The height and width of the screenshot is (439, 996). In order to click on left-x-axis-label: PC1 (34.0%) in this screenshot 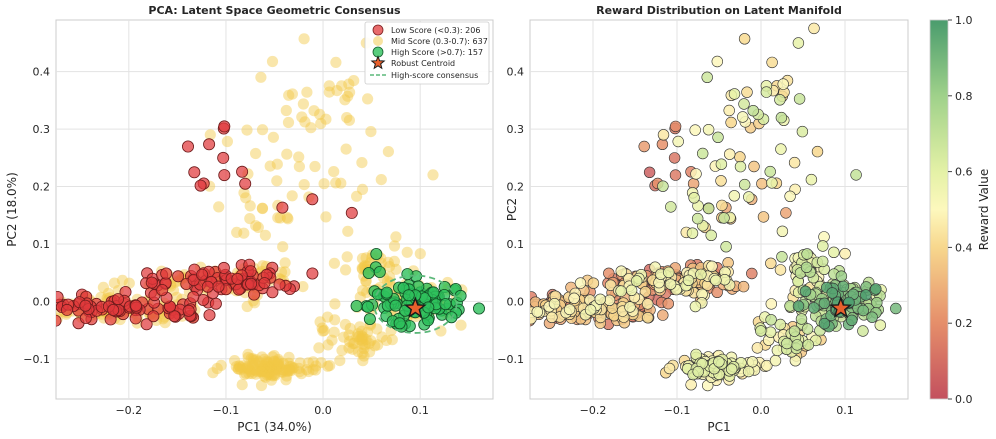, I will do `click(274, 427)`.